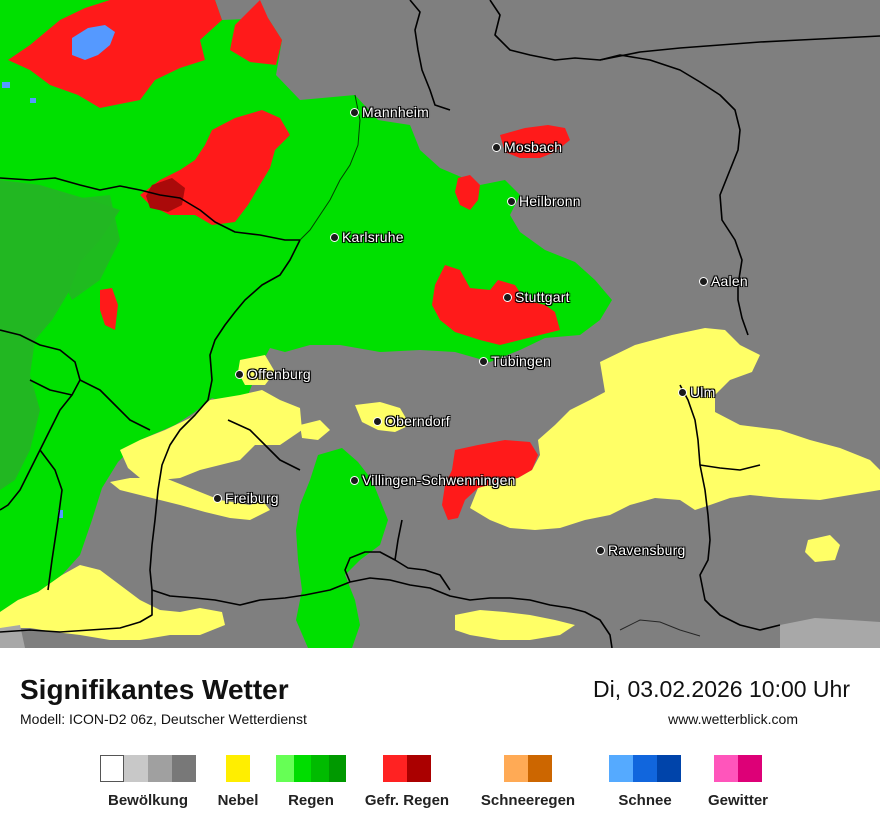 This screenshot has width=880, height=830. What do you see at coordinates (721, 689) in the screenshot?
I see `forecast-datetime: Di, 03.02.2026 10:00 Uhr` at bounding box center [721, 689].